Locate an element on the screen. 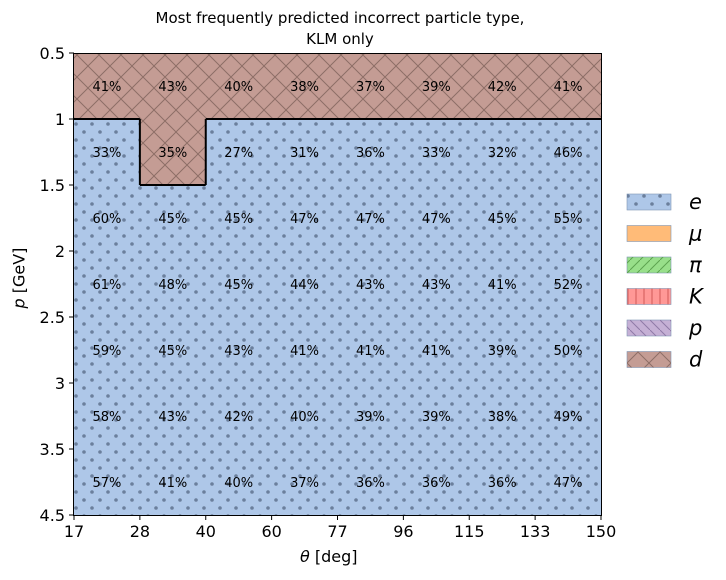 This screenshot has height=580, width=726. cell-value-label: 44% is located at coordinates (304, 285).